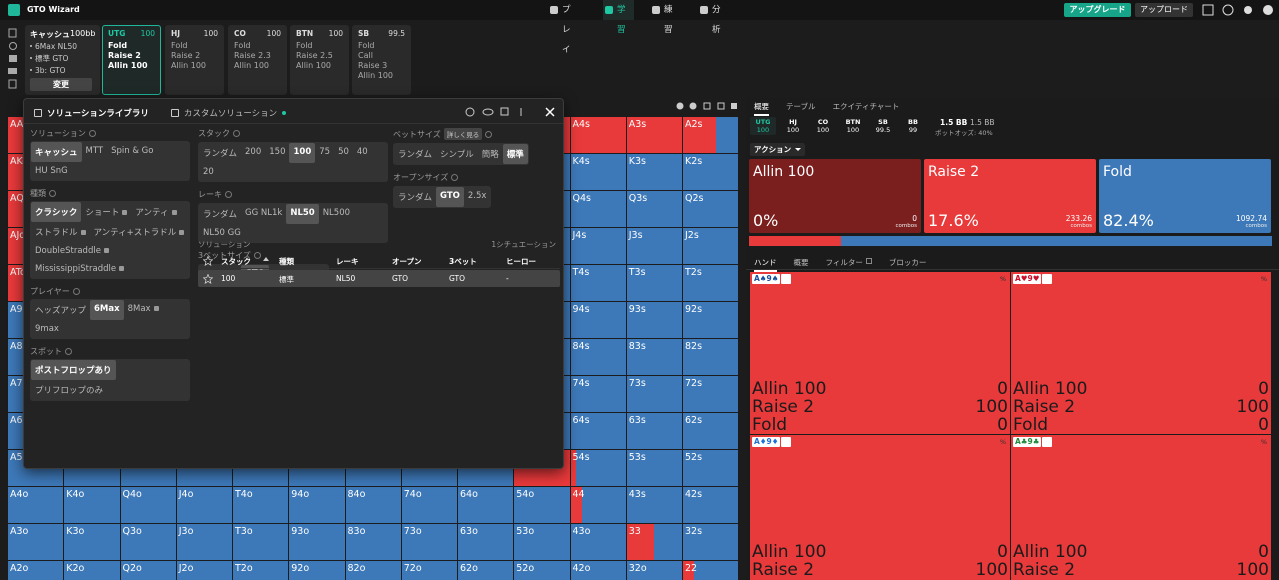  I want to click on action-box: Allin 100 0% 0 combos, so click(835, 196).